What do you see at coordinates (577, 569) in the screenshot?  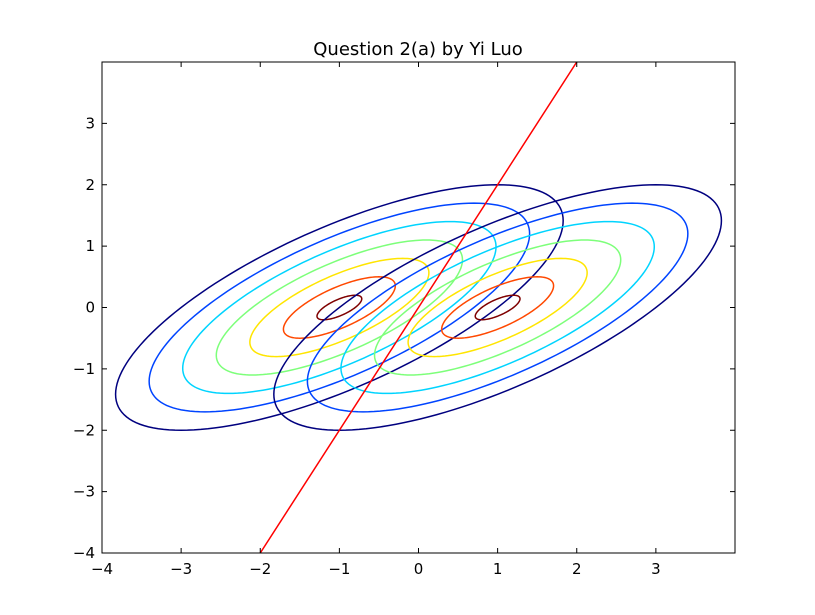 I see `x-tick-label: 2` at bounding box center [577, 569].